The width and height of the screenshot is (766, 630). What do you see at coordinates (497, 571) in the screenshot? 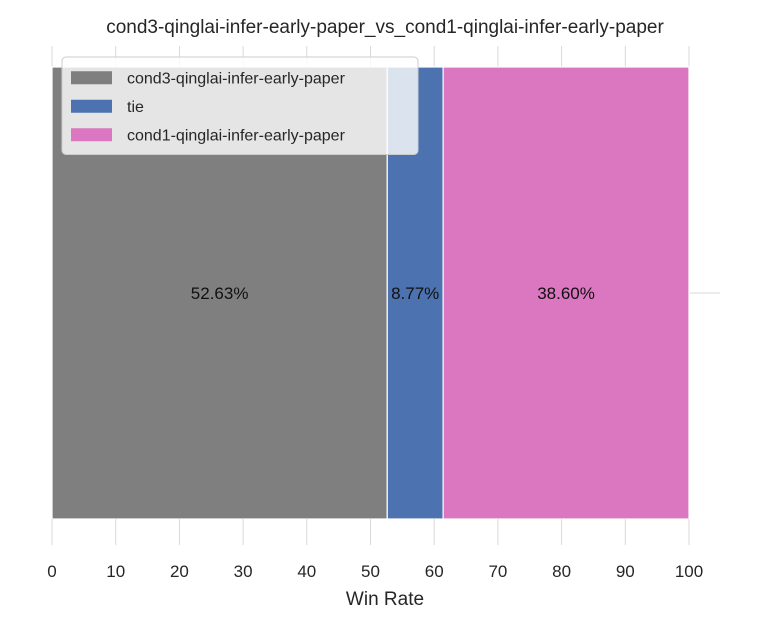
I see `x-tick-label-7: 70` at bounding box center [497, 571].